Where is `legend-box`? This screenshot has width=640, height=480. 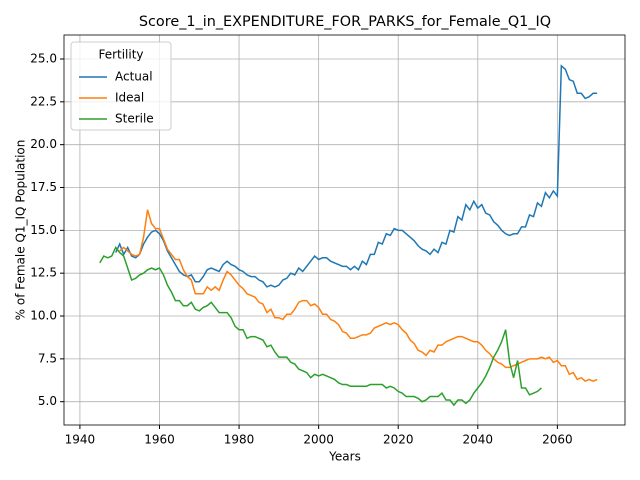 legend-box is located at coordinates (121, 86).